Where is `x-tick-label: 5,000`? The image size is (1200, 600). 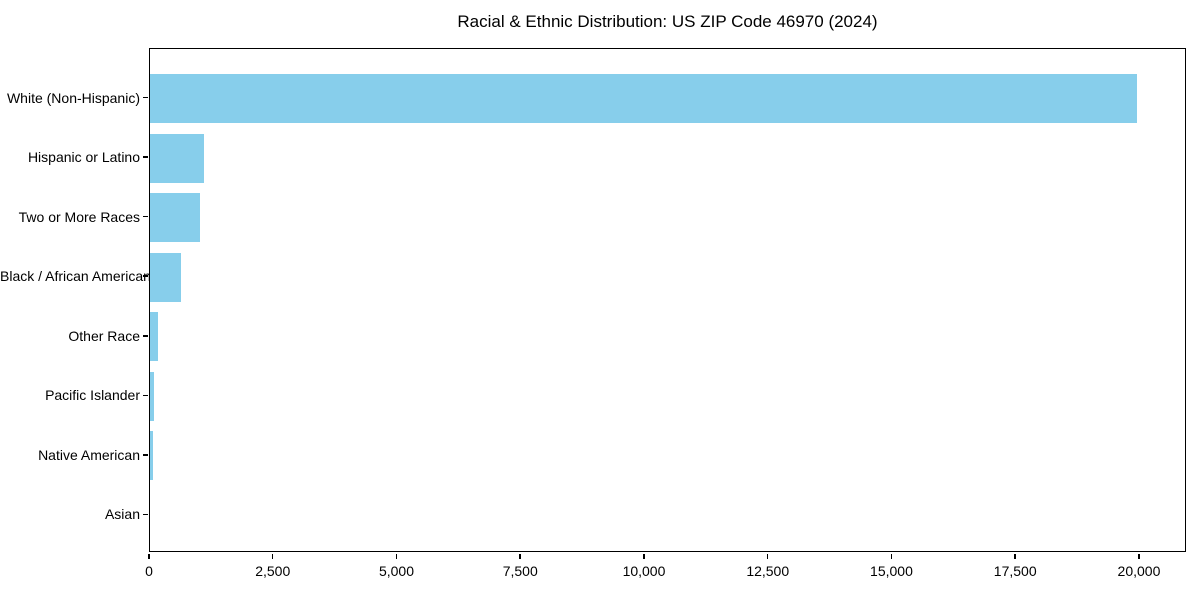 x-tick-label: 5,000 is located at coordinates (396, 571).